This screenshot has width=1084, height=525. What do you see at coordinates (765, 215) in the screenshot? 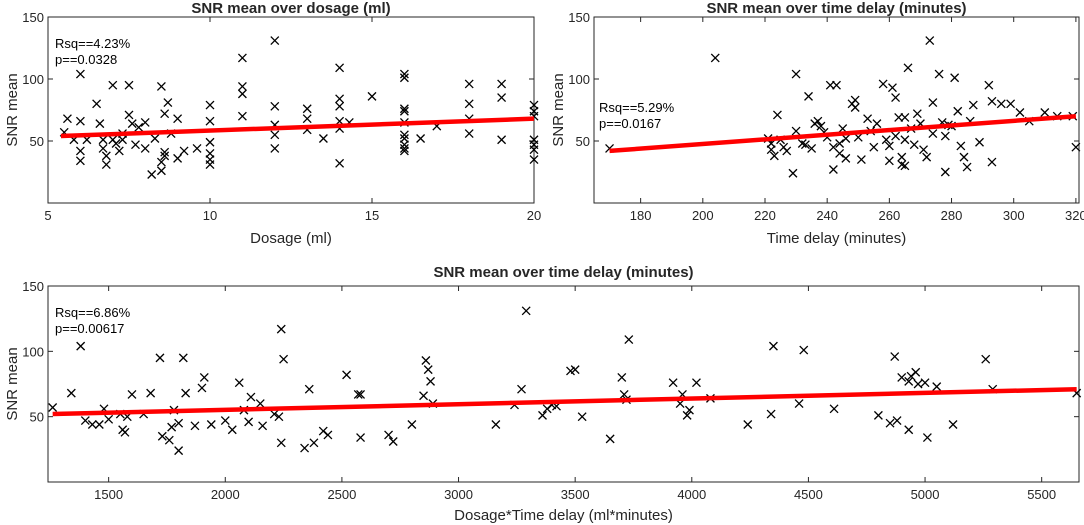
I see `x-tick-label: 220` at bounding box center [765, 215].